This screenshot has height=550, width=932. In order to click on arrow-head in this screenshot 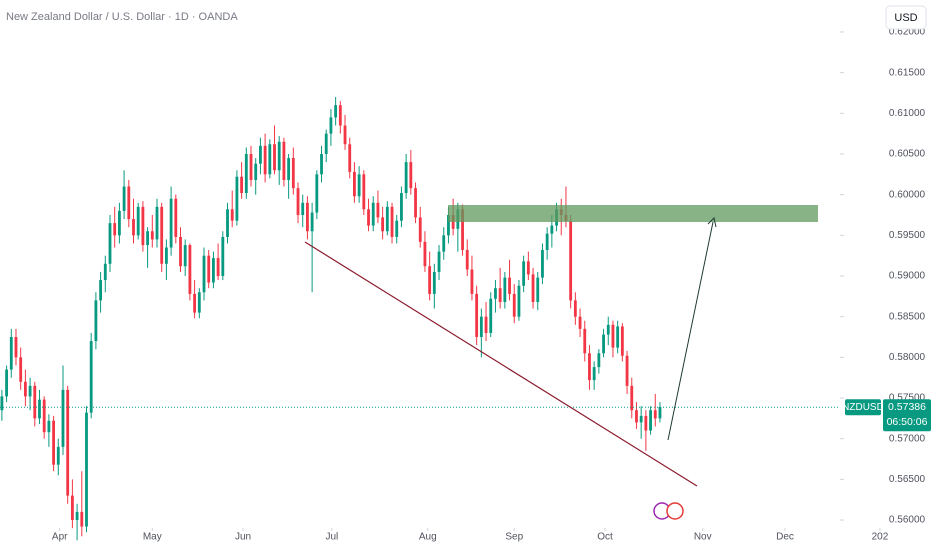, I will do `click(712, 222)`.